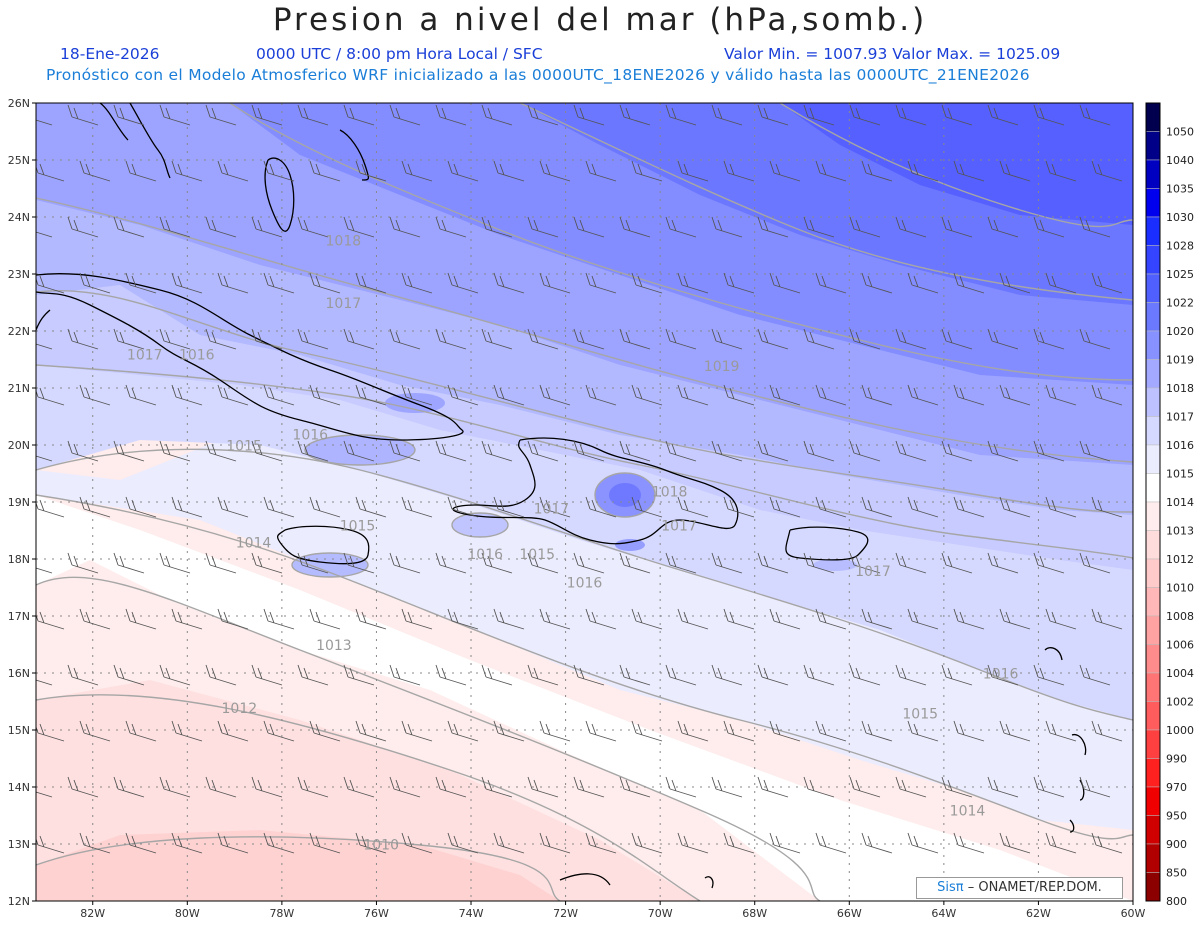 This screenshot has width=1200, height=927. What do you see at coordinates (19, 103) in the screenshot?
I see `lat-label: 26N` at bounding box center [19, 103].